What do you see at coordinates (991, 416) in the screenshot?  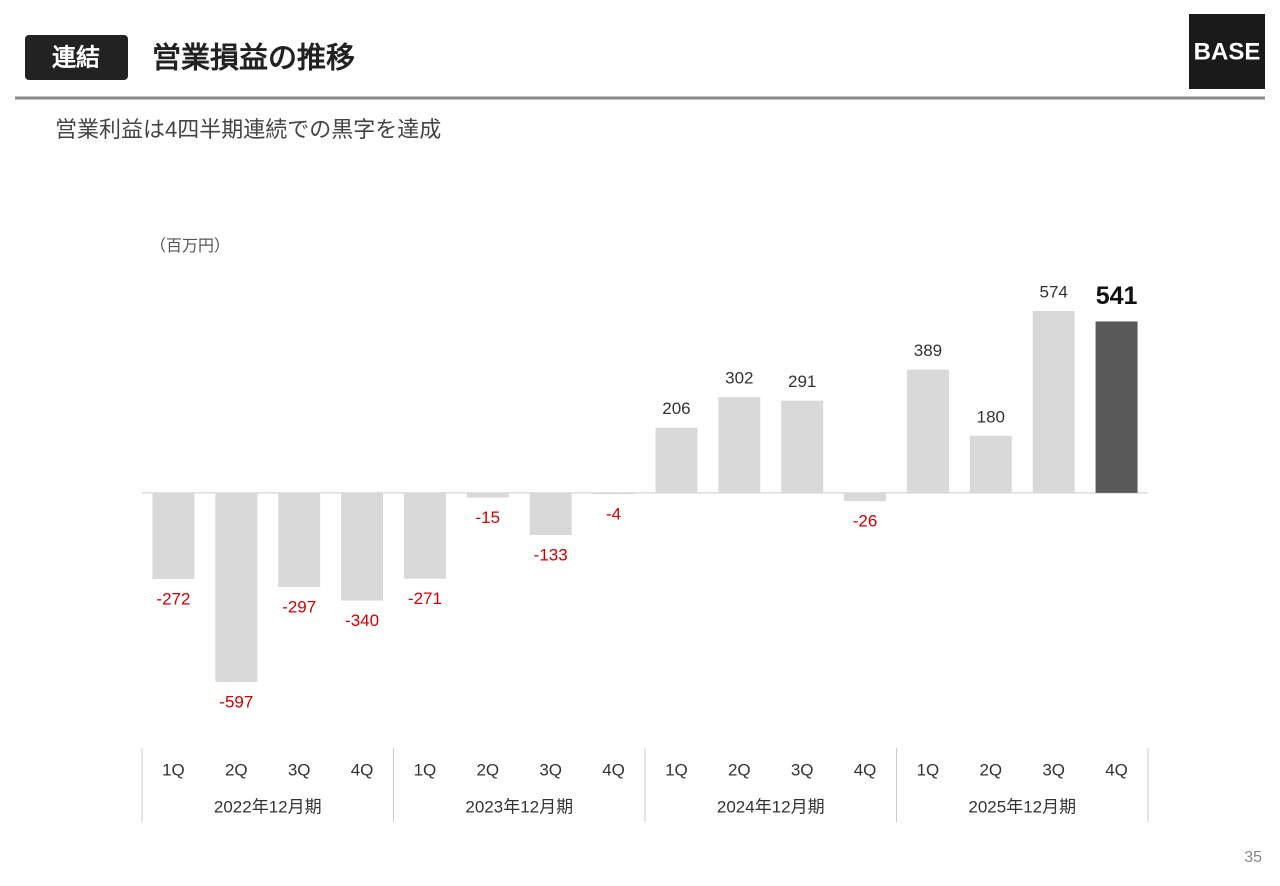 I see `value-label: 180` at bounding box center [991, 416].